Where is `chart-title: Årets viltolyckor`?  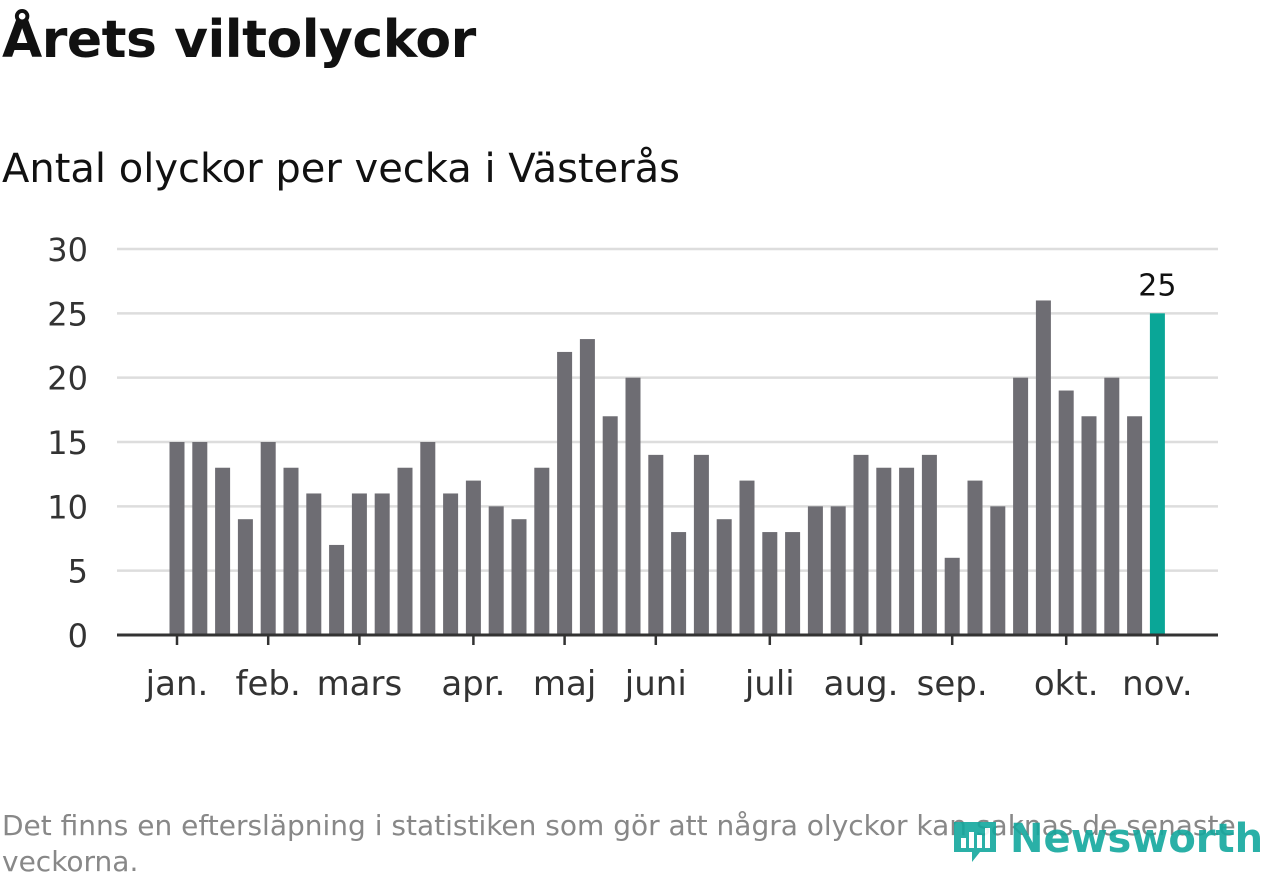
chart-title: Årets viltolyckor is located at coordinates (239, 40).